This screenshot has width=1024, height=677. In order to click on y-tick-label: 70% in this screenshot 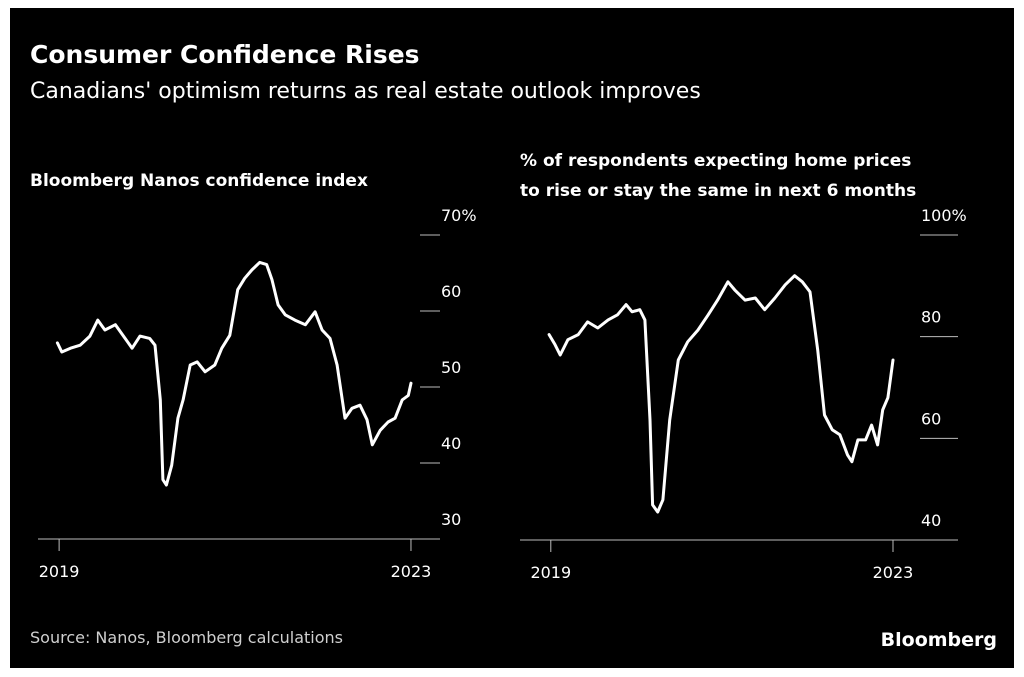, I will do `click(459, 215)`.